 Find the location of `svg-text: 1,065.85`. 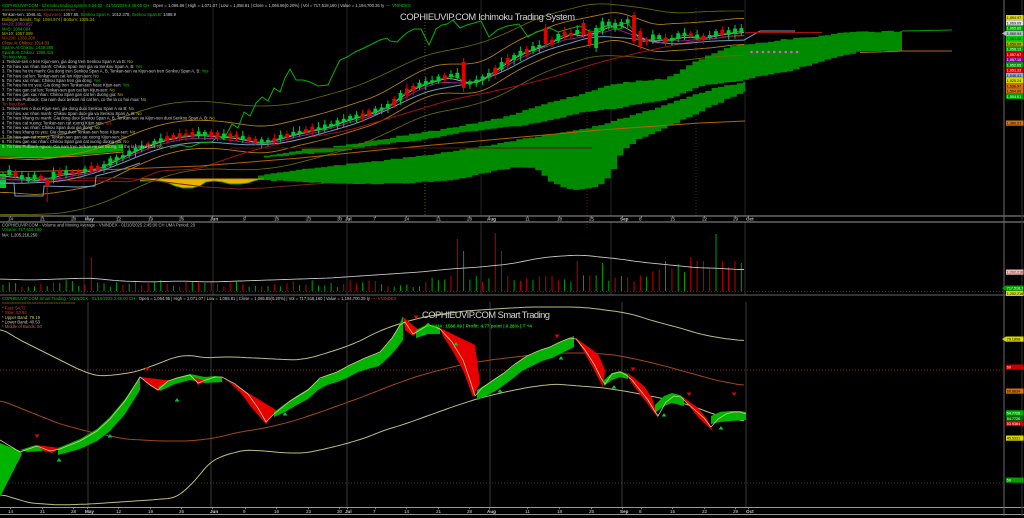

svg-text: 1,065.85 is located at coordinates (1014, 29).